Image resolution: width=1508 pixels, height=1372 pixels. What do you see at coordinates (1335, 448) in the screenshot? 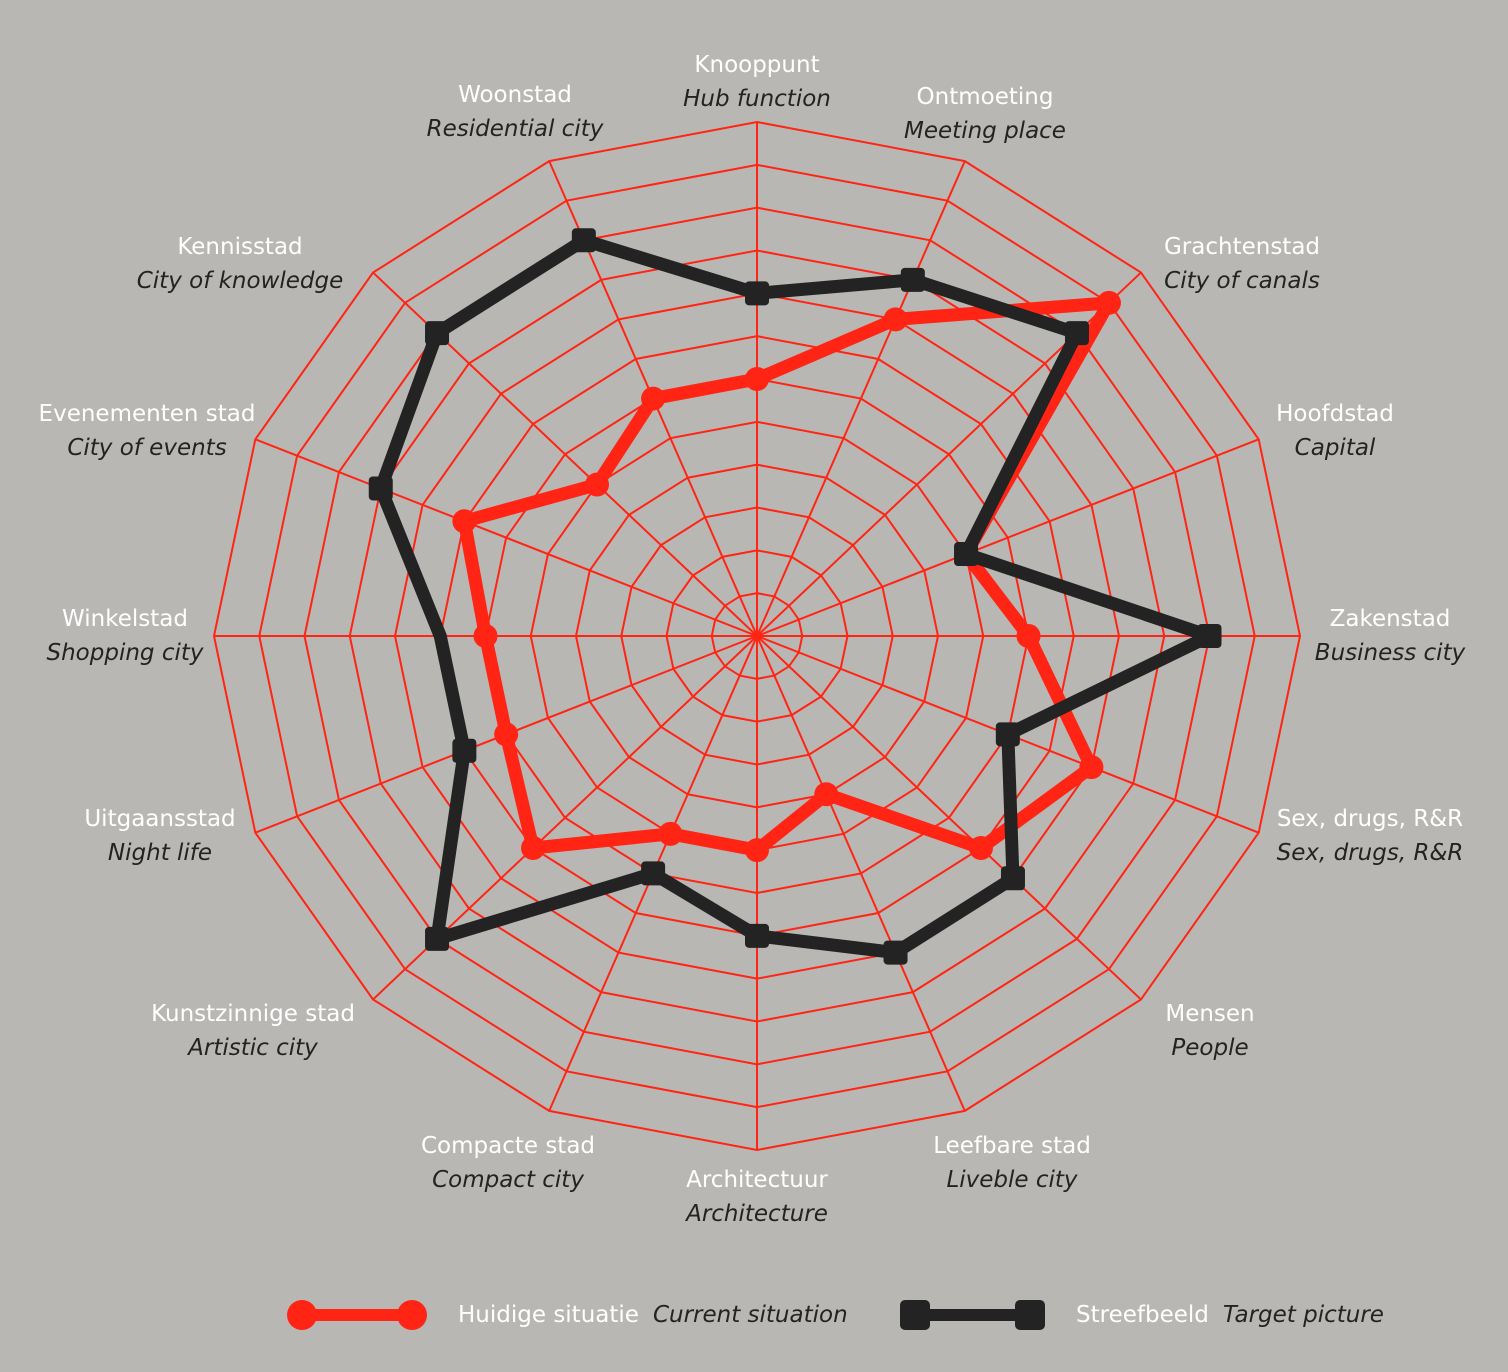
I see `axis-label-en: Capital` at bounding box center [1335, 448].